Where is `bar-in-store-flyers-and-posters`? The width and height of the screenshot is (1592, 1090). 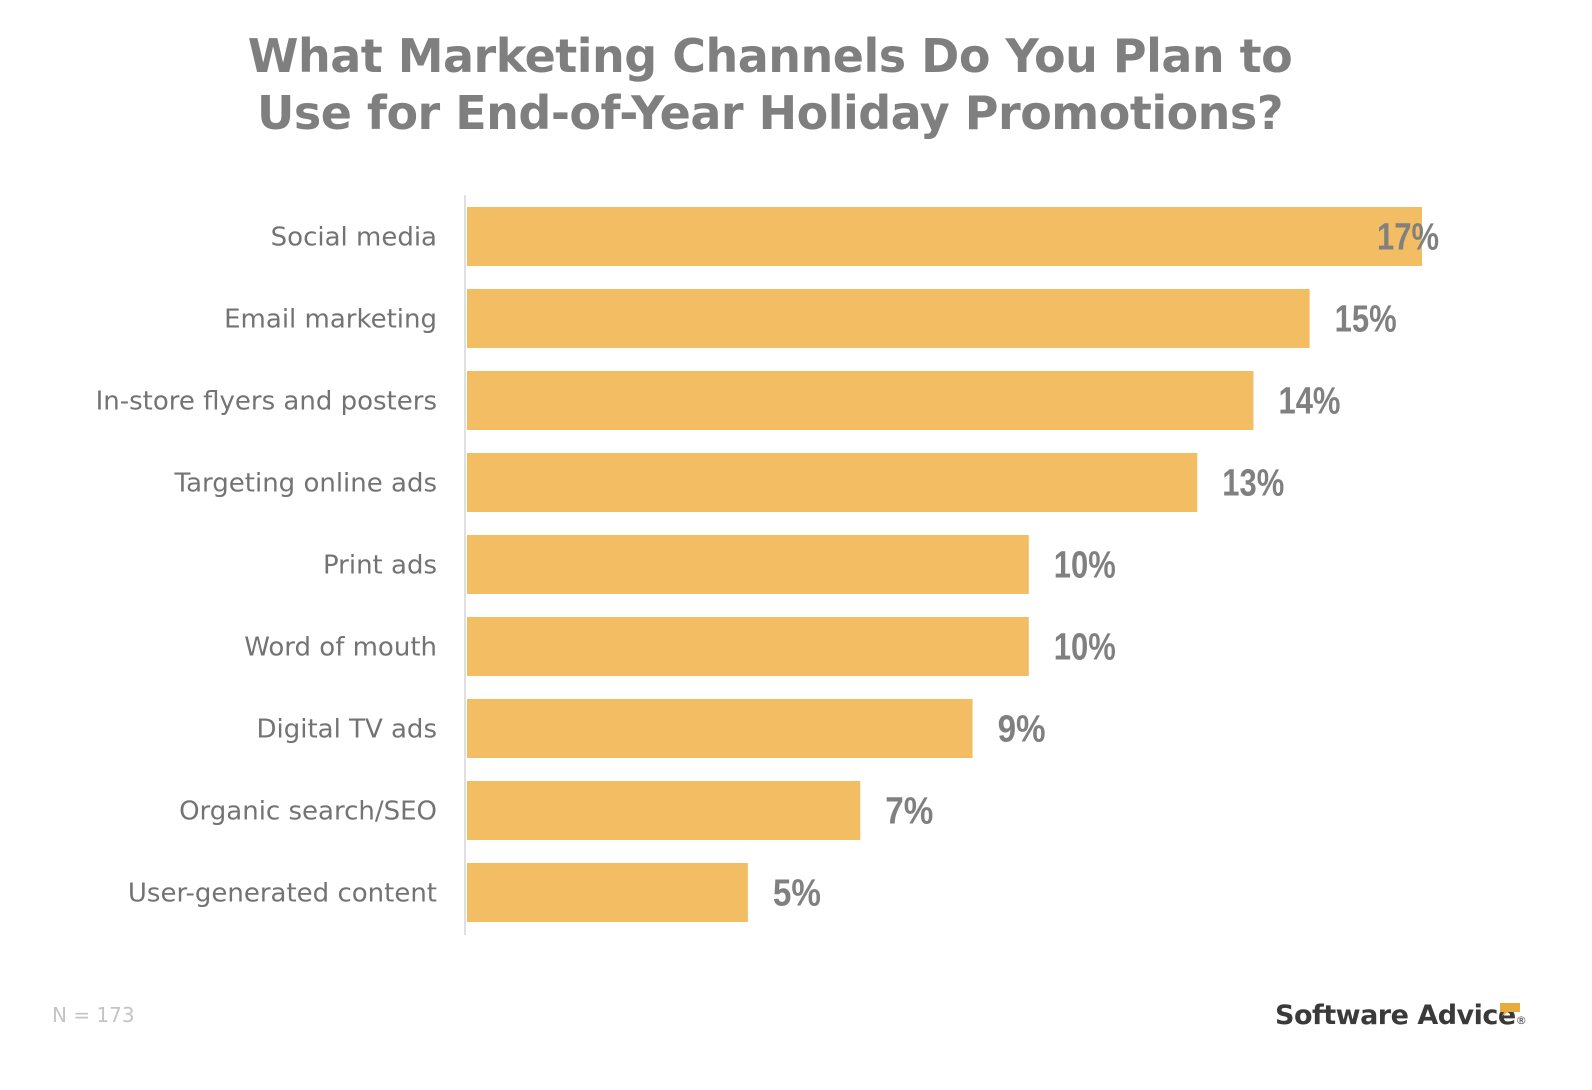
bar-in-store-flyers-and-posters is located at coordinates (860, 400).